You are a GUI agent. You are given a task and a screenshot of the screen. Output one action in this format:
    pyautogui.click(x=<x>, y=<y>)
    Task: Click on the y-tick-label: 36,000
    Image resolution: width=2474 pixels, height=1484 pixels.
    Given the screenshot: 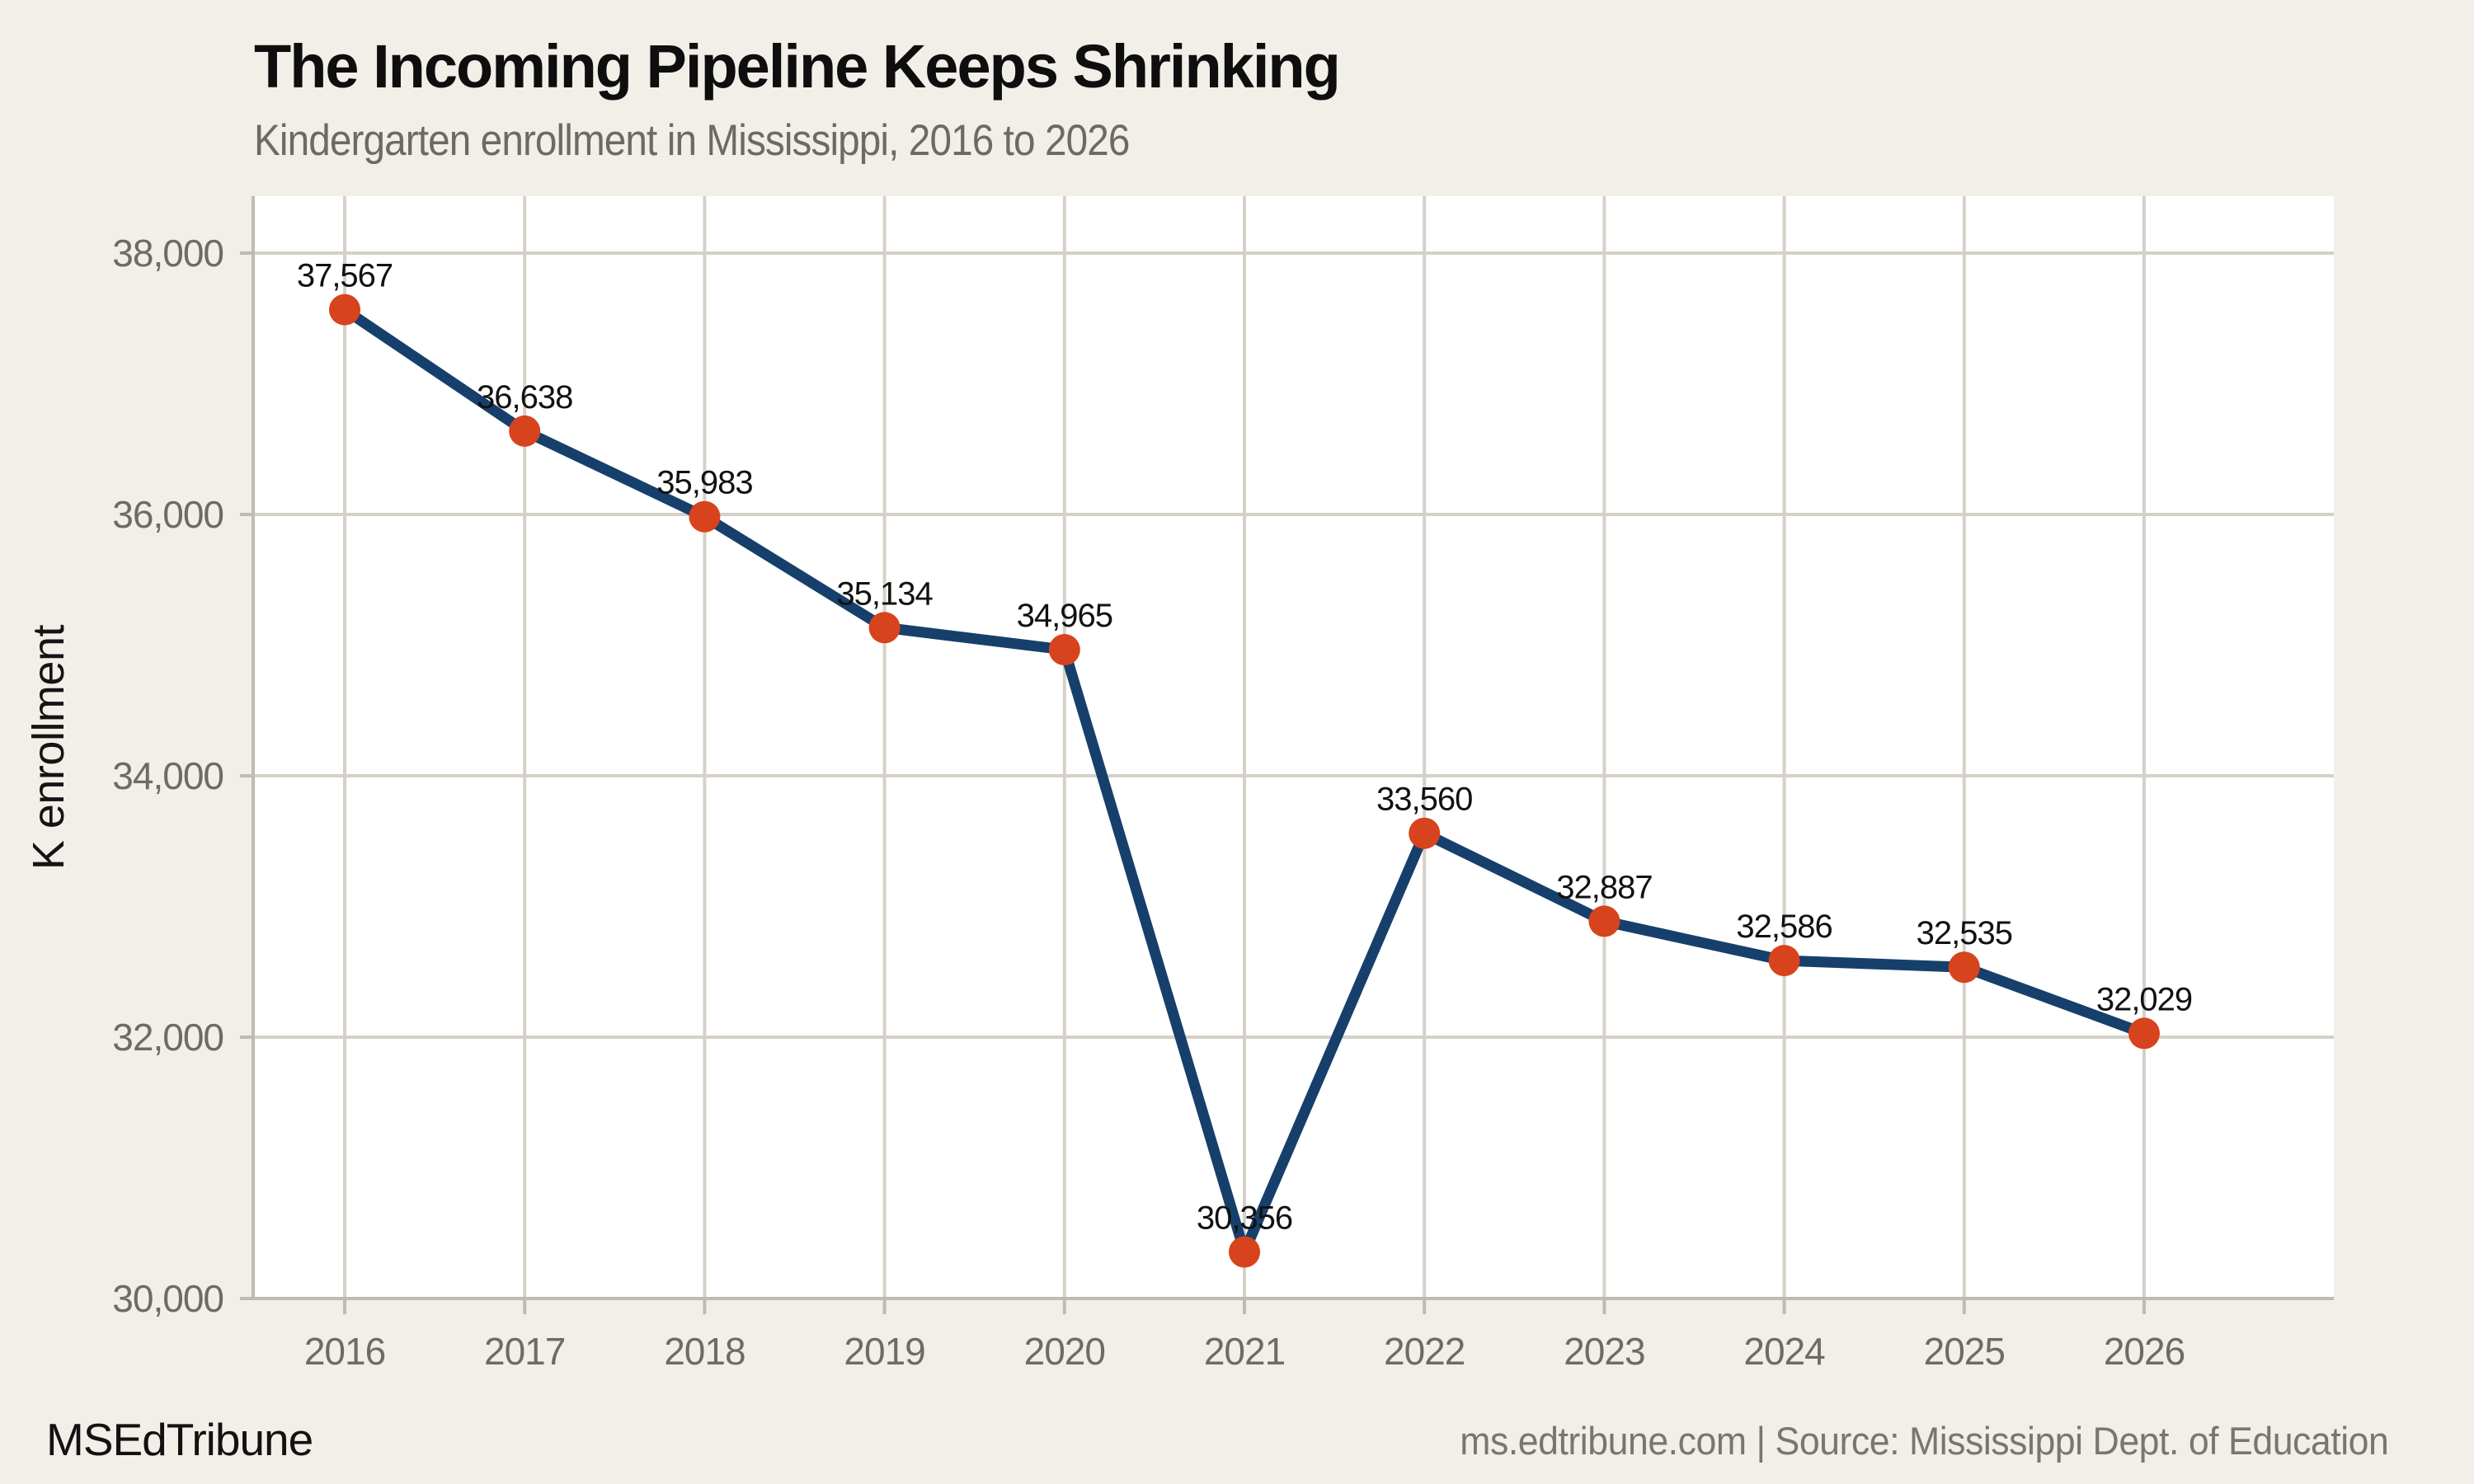 What is the action you would take?
    pyautogui.click(x=167, y=514)
    